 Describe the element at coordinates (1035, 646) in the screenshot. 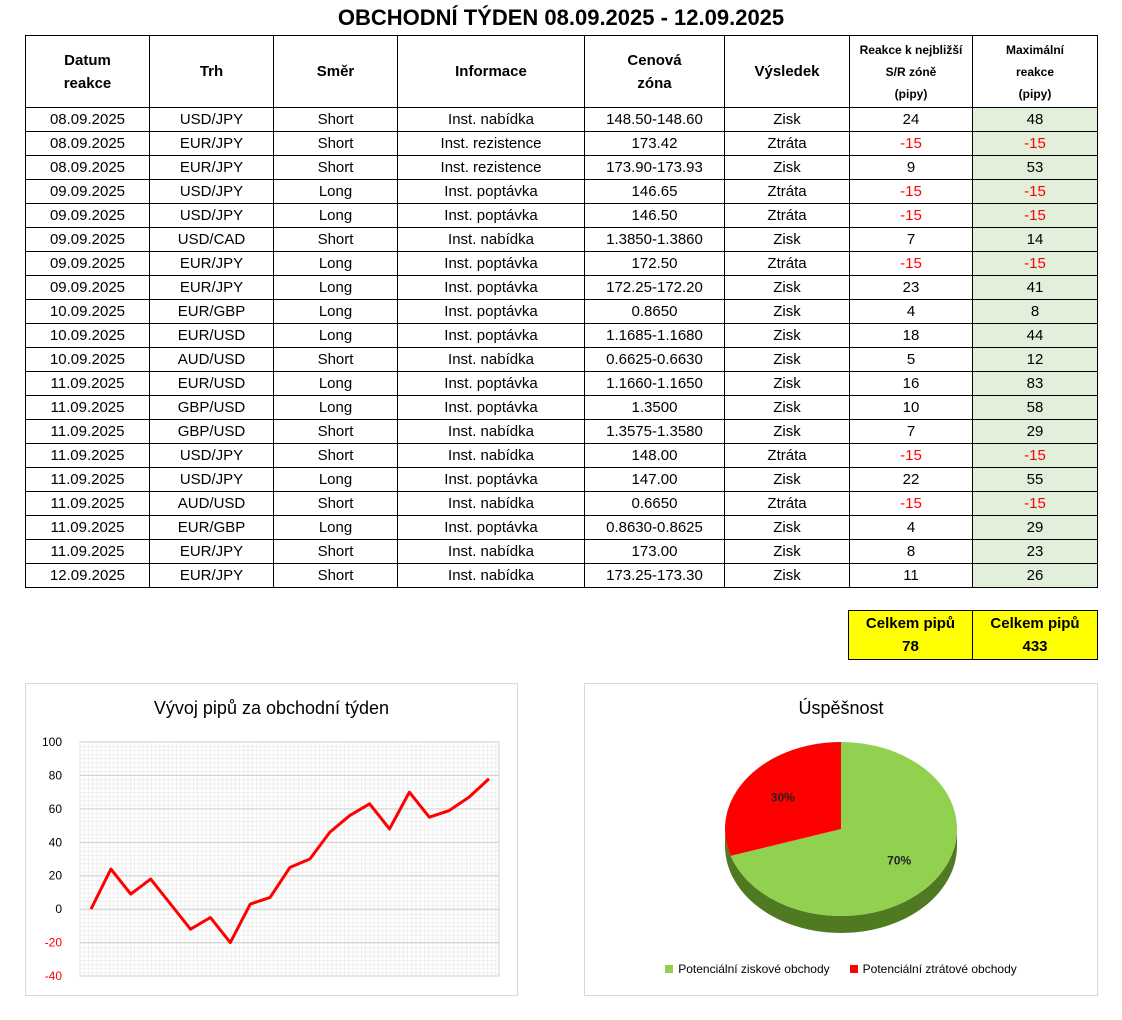

I see `total-max-value: 433` at that location.